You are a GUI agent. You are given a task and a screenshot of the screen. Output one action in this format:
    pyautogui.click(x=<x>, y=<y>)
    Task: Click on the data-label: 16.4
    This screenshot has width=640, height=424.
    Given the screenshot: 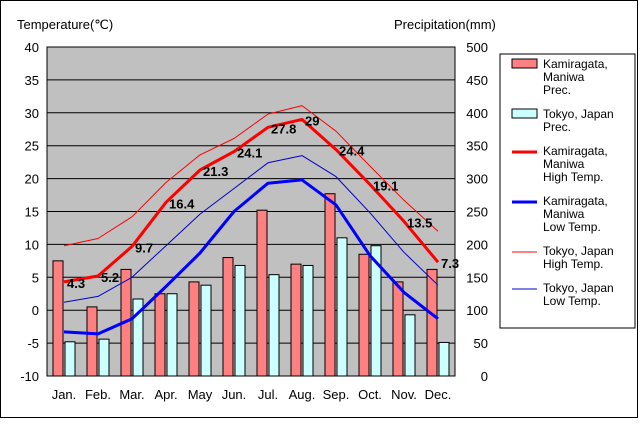 What is the action you would take?
    pyautogui.click(x=182, y=203)
    